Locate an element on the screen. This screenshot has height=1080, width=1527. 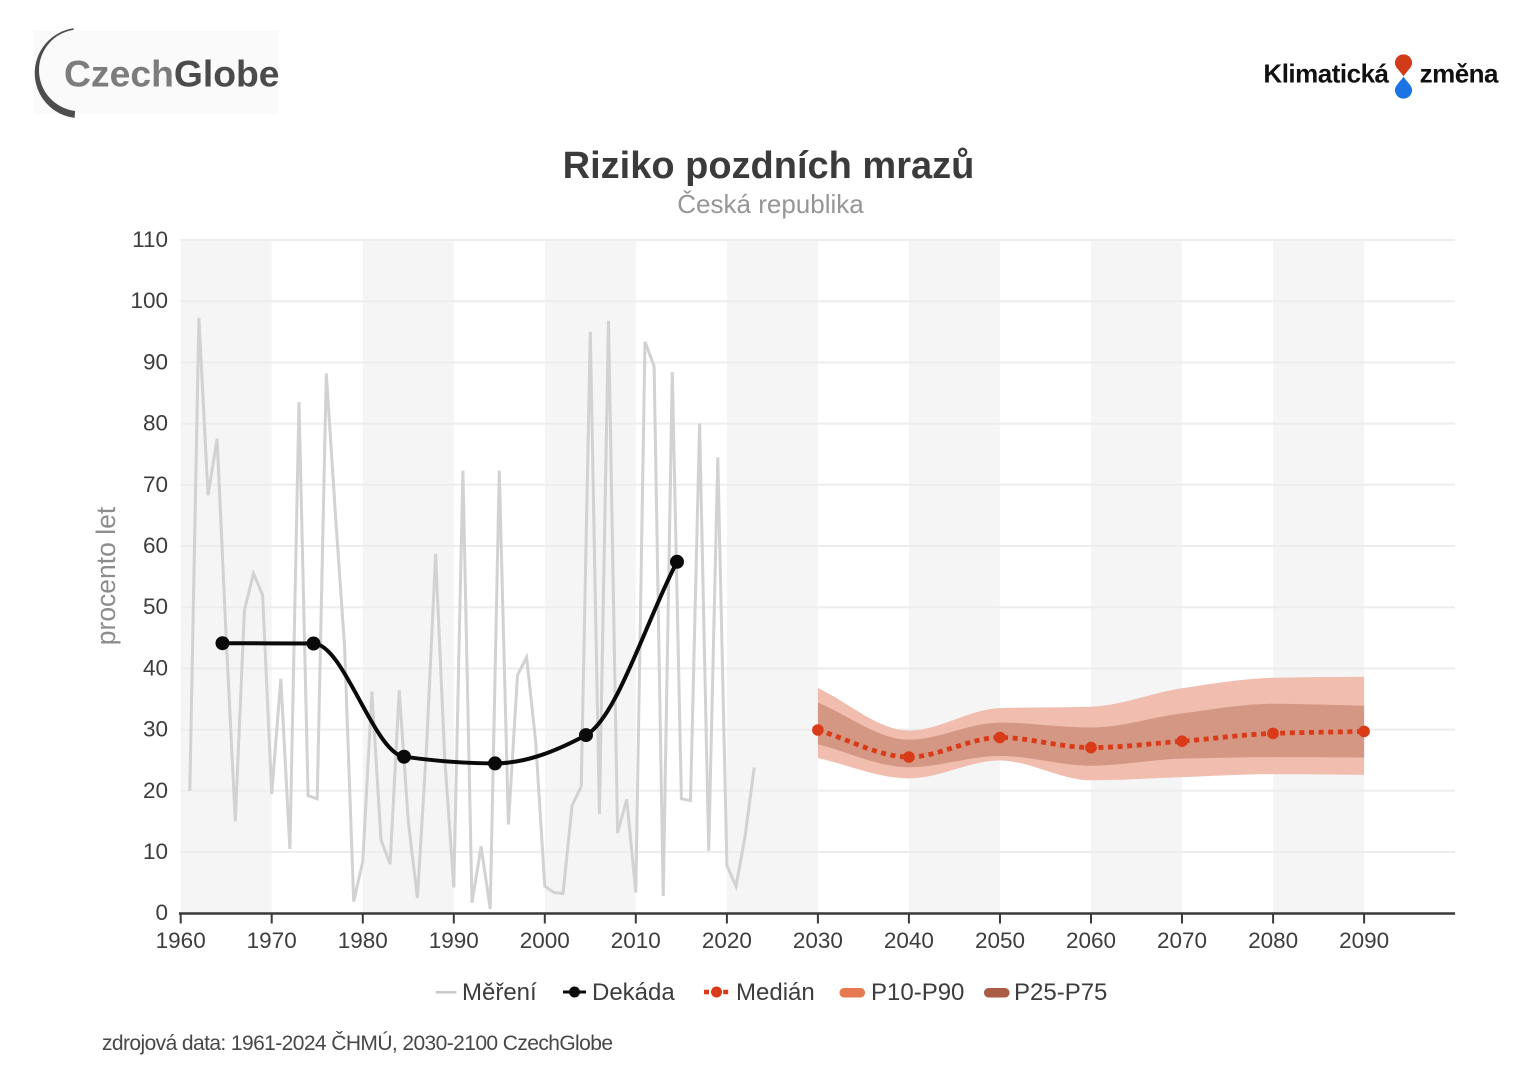
svg-text: Klimatická is located at coordinates (1326, 74).